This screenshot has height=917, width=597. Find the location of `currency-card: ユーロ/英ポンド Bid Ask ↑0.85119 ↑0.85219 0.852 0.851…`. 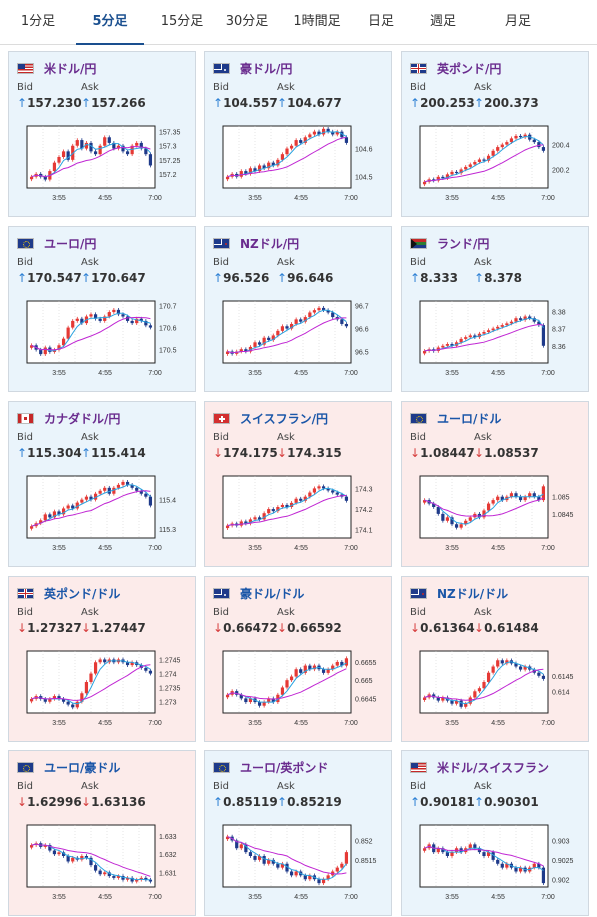

currency-card: ユーロ/英ポンド Bid Ask ↑0.85119 ↑0.85219 0.852 0.851… is located at coordinates (298, 833).